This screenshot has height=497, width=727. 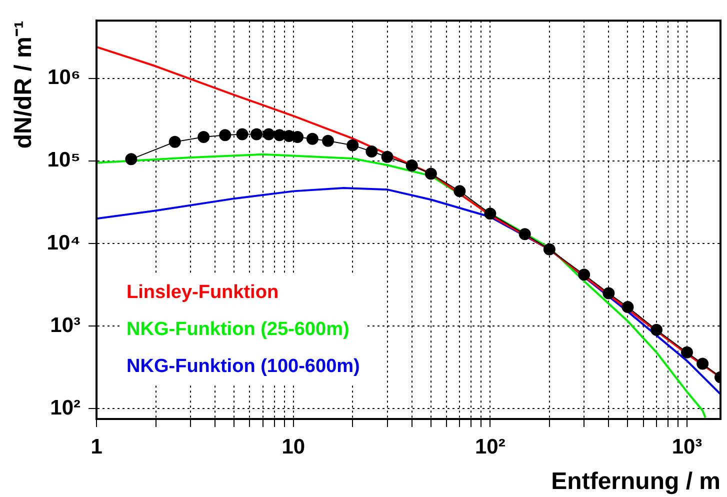 What do you see at coordinates (202, 293) in the screenshot?
I see `text: Linsley-Funktion` at bounding box center [202, 293].